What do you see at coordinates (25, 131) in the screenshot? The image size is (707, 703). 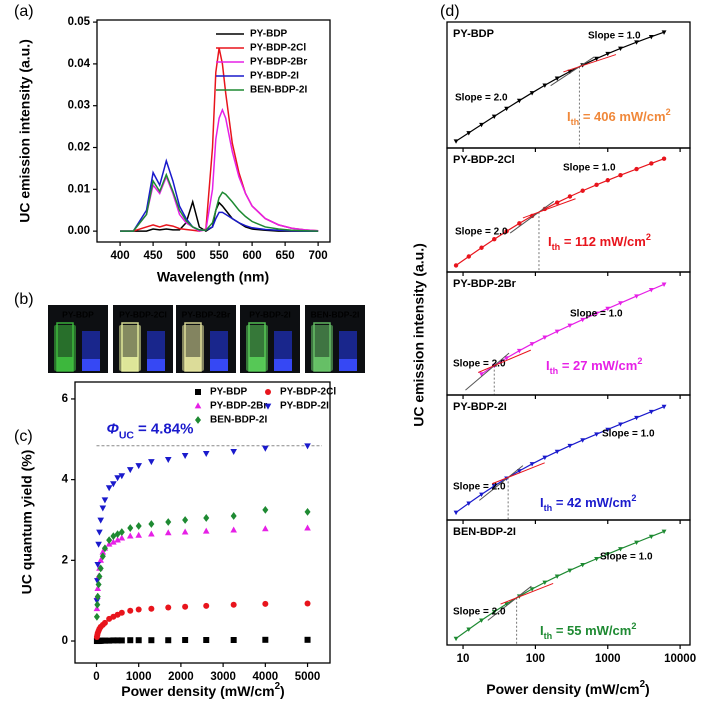 I see `y-axis-label: UC emission intensity (a.u.)` at bounding box center [25, 131].